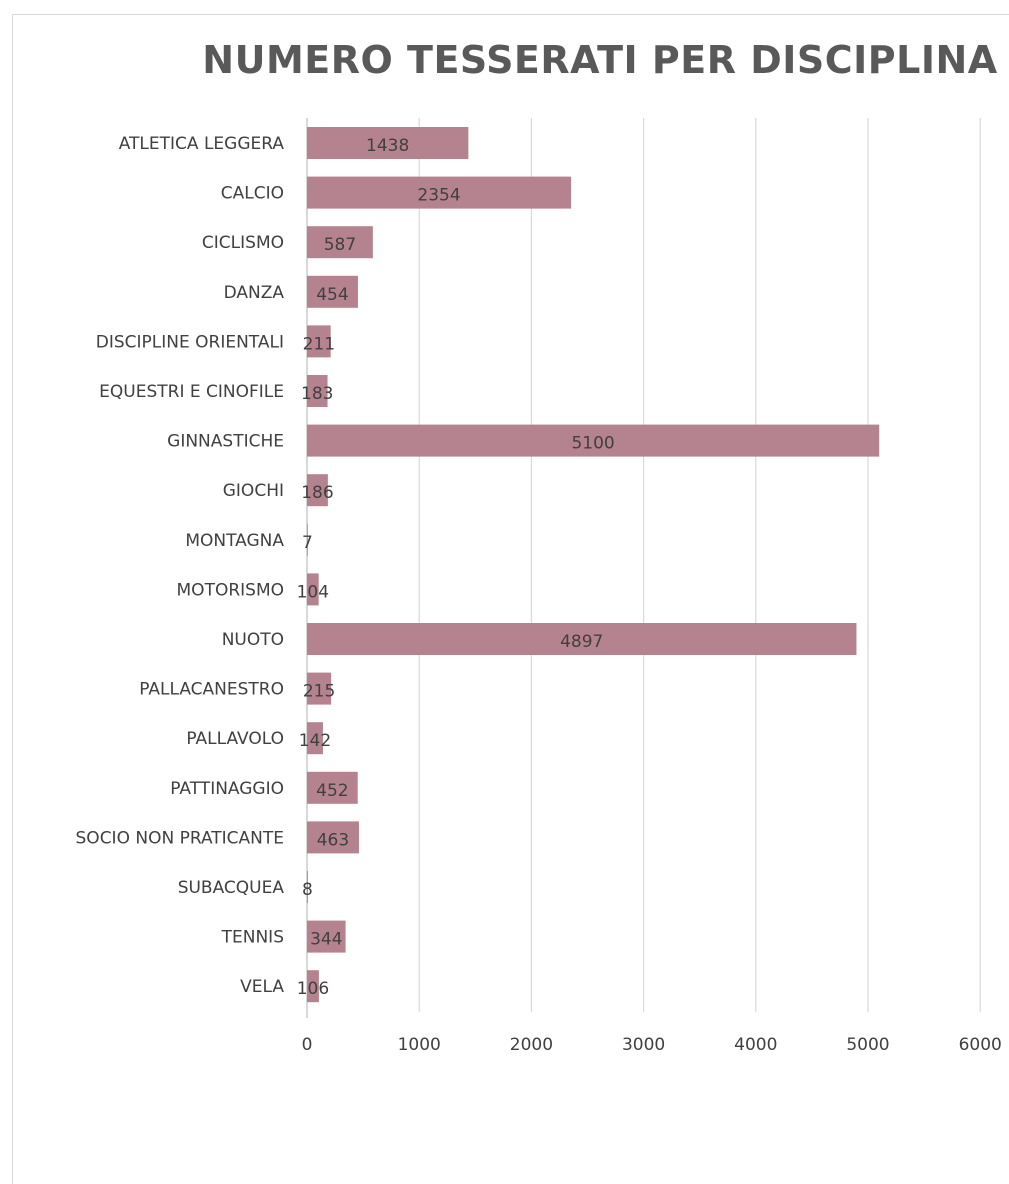  What do you see at coordinates (980, 1045) in the screenshot?
I see `x-tick-label: 6000` at bounding box center [980, 1045].